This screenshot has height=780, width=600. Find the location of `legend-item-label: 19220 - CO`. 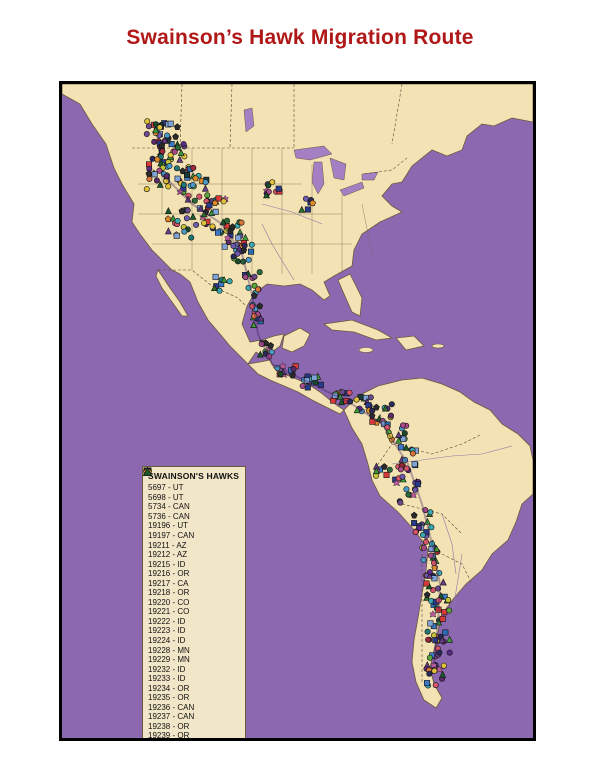

legend-item-label: 19220 - CO is located at coordinates (169, 602).